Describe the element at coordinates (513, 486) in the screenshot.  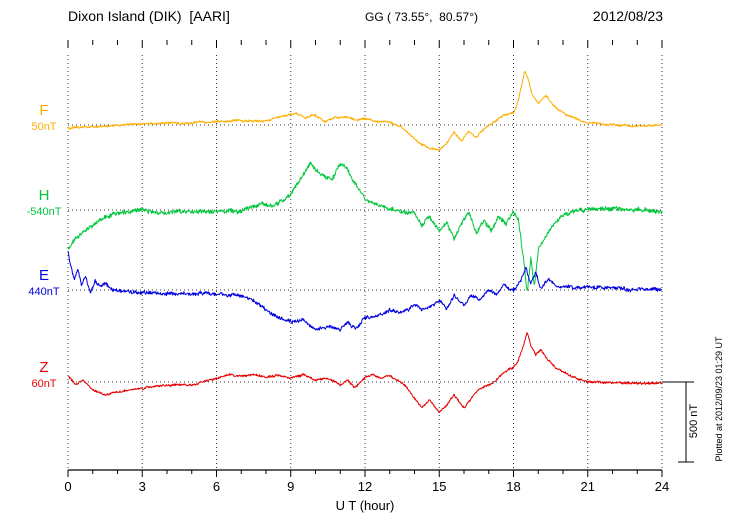
I see `x-tick-label-18: 18` at that location.